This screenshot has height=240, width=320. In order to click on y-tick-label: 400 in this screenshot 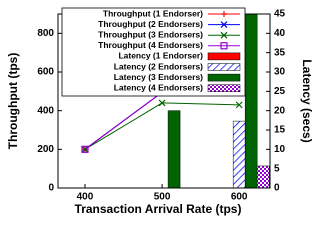, I will do `click(45, 110)`.